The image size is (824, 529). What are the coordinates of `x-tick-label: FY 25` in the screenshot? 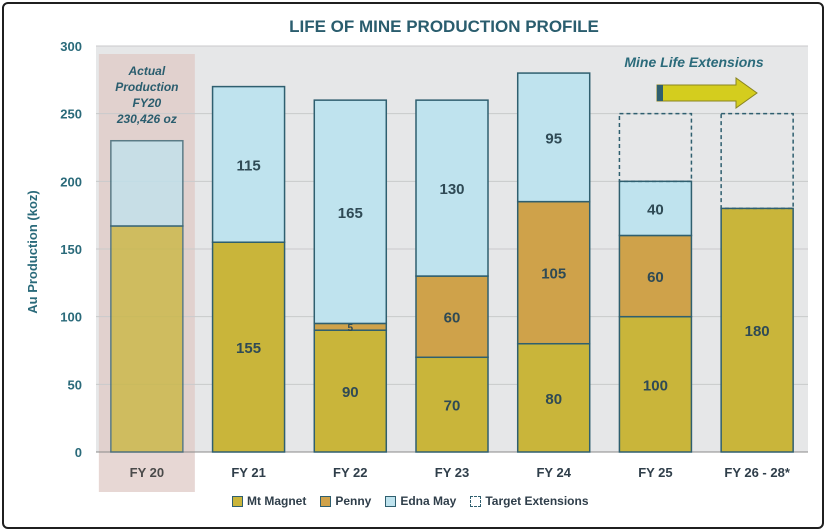 It's located at (655, 472).